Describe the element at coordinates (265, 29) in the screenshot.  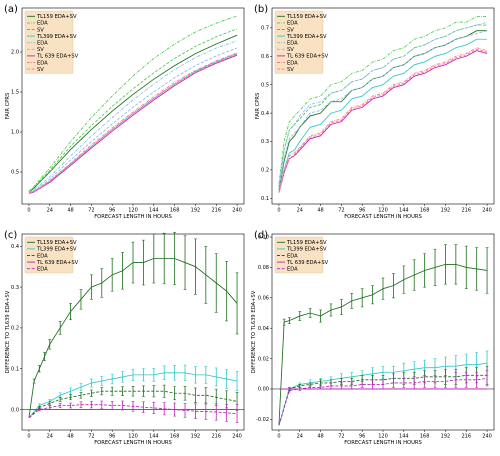
I see `y-tick-label: 0.7` at that location.